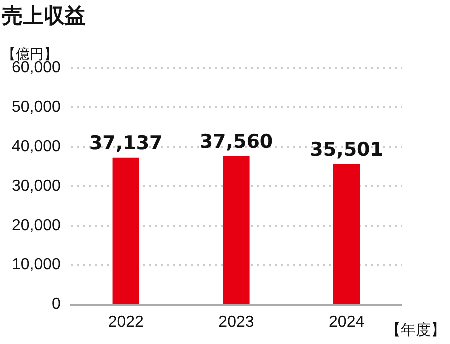 Image resolution: width=450 pixels, height=344 pixels. What do you see at coordinates (37, 147) in the screenshot?
I see `y-tick-label: 40,000` at bounding box center [37, 147].